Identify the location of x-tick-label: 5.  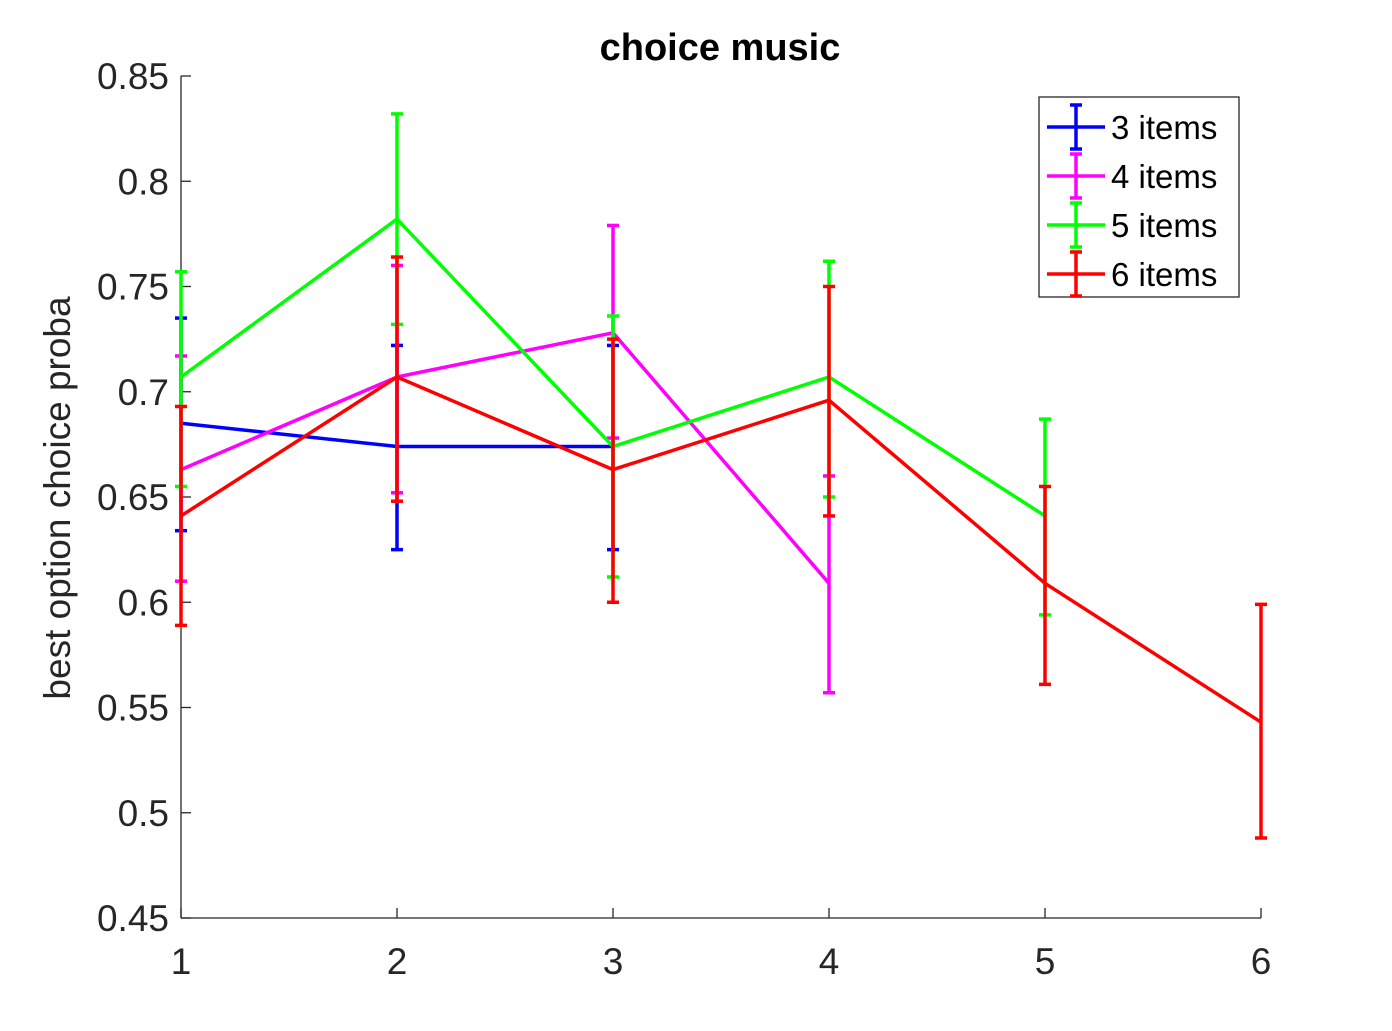
(1045, 961).